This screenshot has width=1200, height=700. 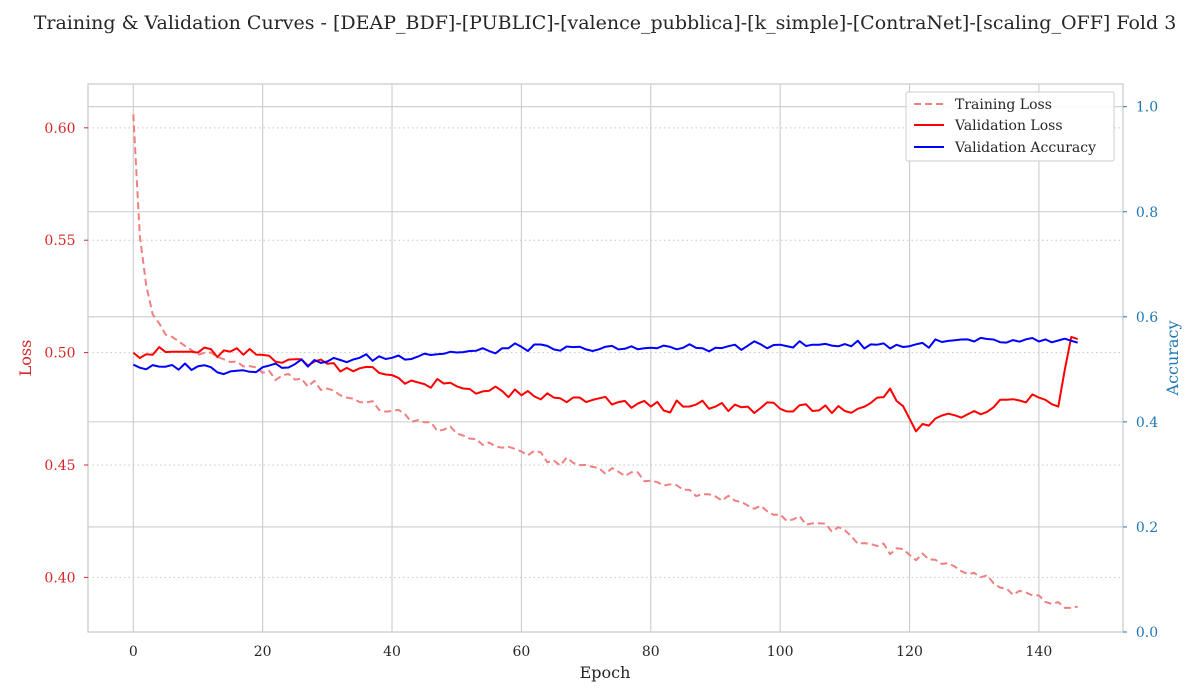 I want to click on legend-label-training-loss: Training Loss, so click(x=1003, y=105).